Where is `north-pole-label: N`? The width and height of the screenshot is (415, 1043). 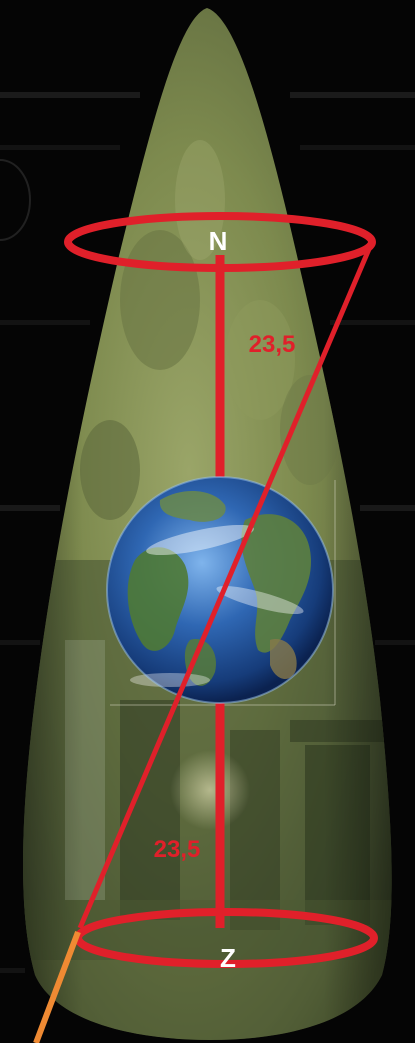 north-pole-label: N is located at coordinates (218, 241).